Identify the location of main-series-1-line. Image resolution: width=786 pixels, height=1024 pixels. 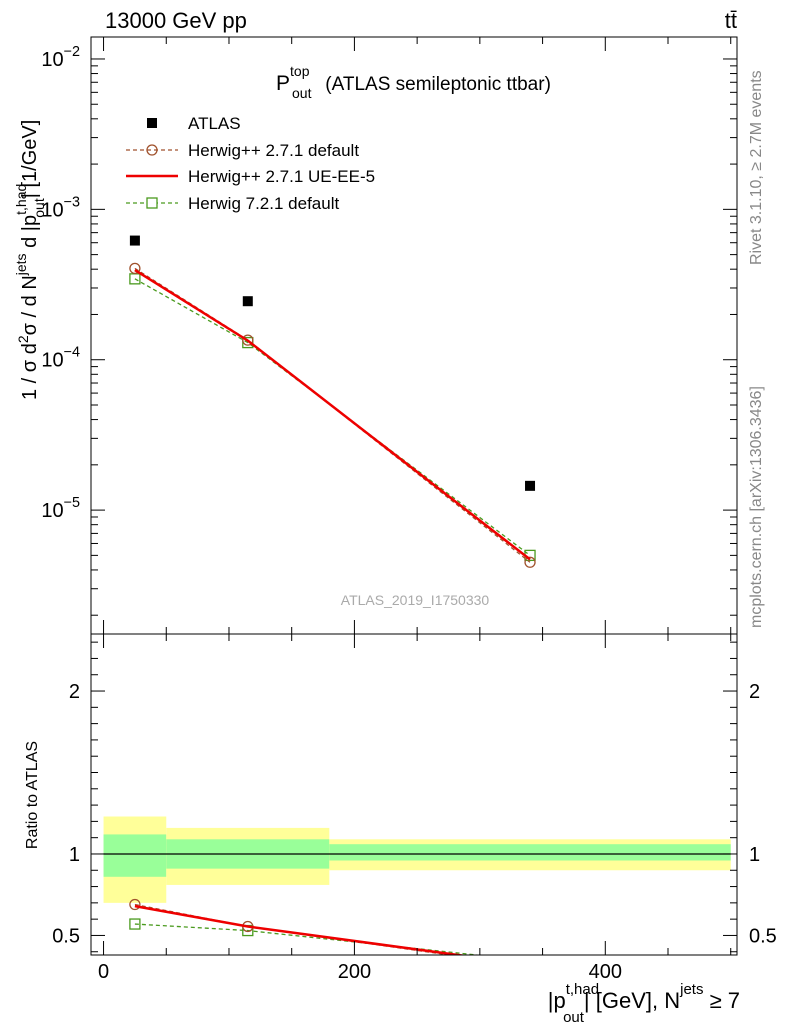
(332, 415).